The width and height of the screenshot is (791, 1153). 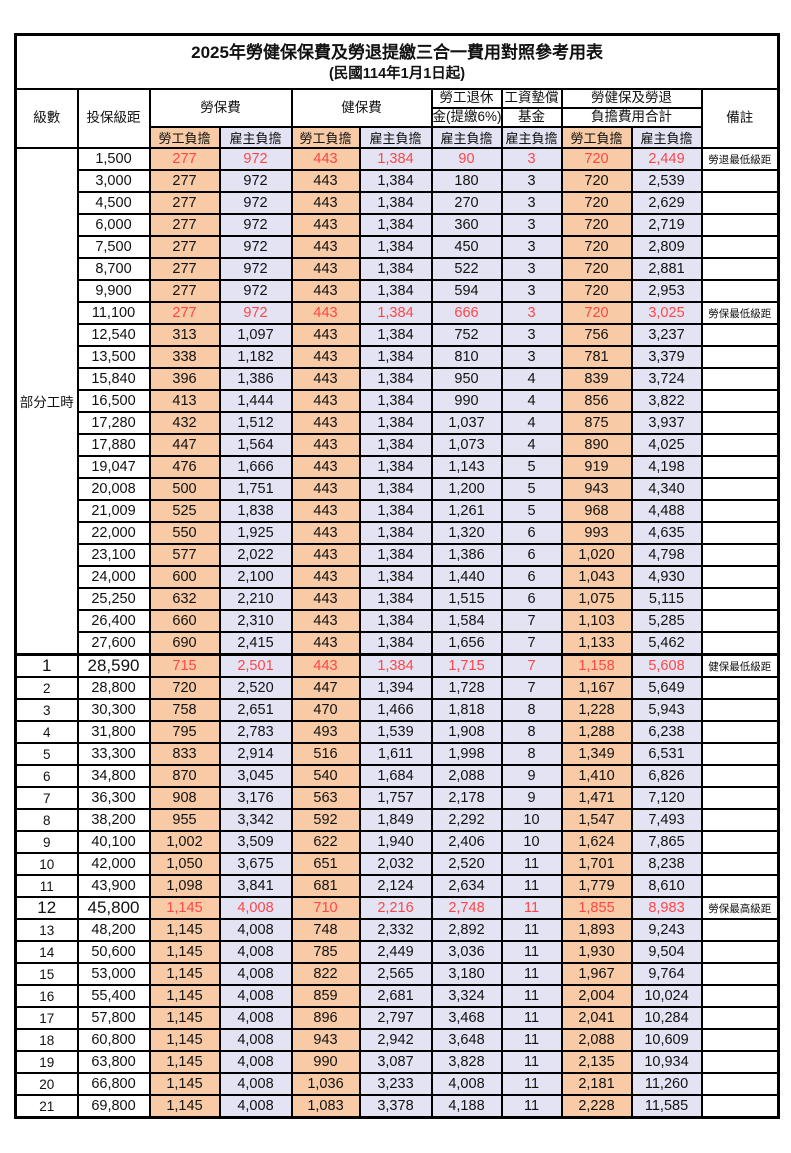 What do you see at coordinates (184, 599) in the screenshot?
I see `cell-labor-employee: 632` at bounding box center [184, 599].